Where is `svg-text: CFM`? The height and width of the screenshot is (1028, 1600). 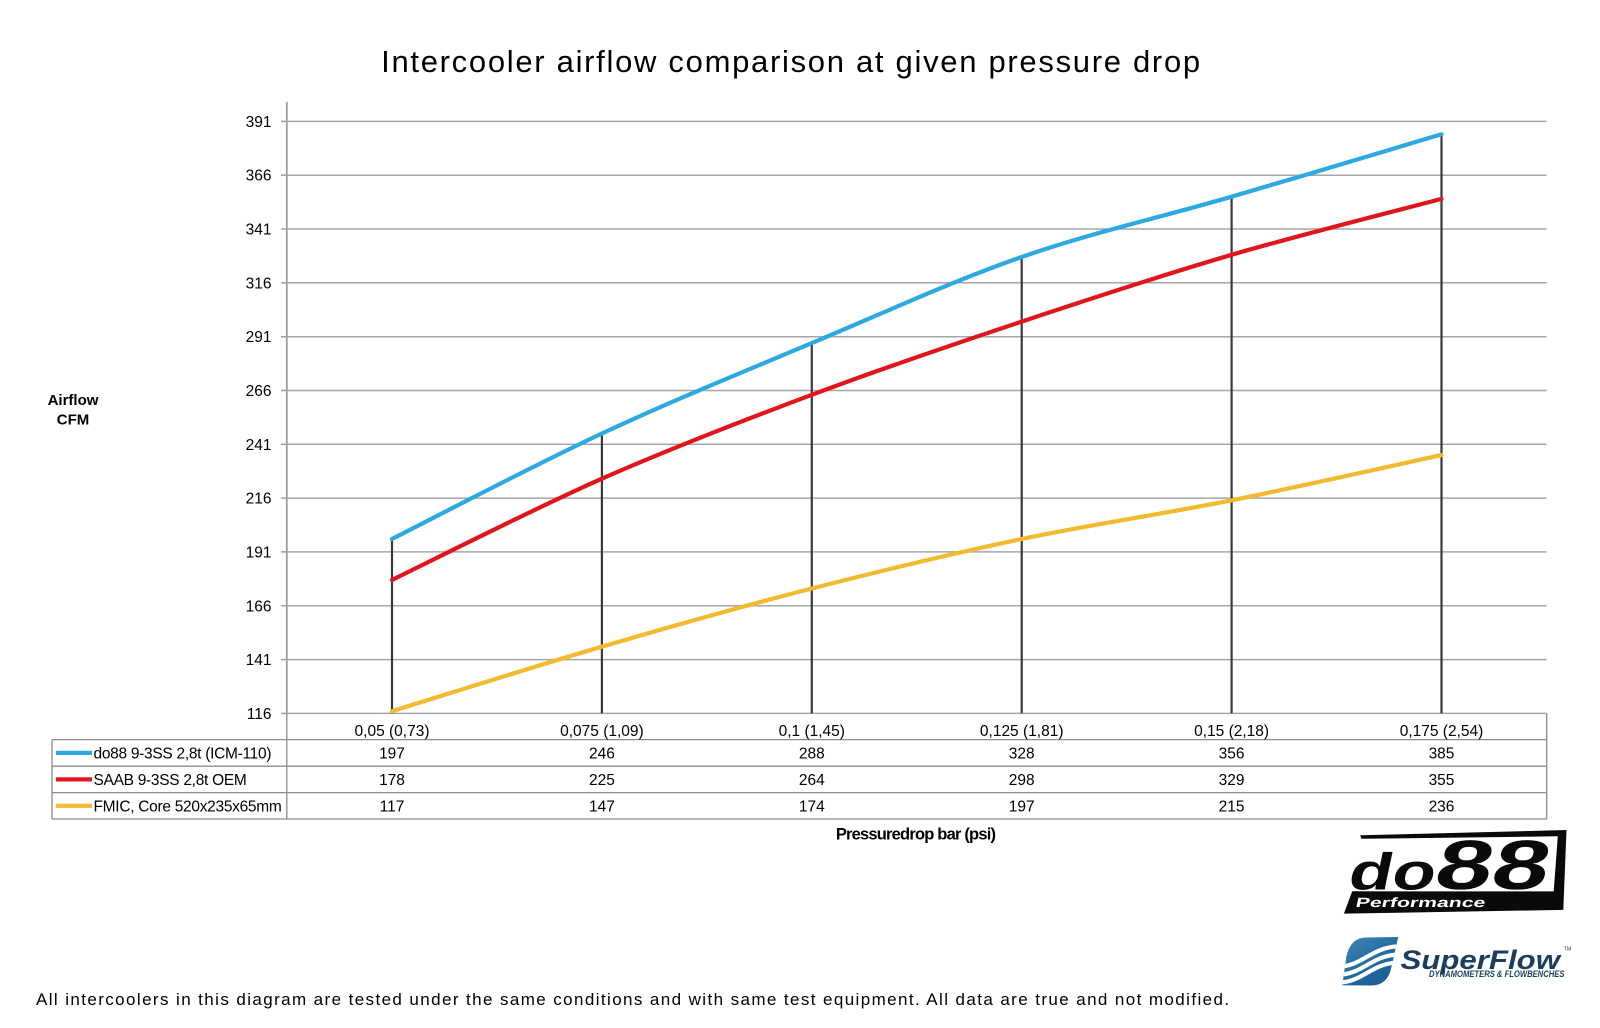 svg-text: CFM is located at coordinates (73, 419).